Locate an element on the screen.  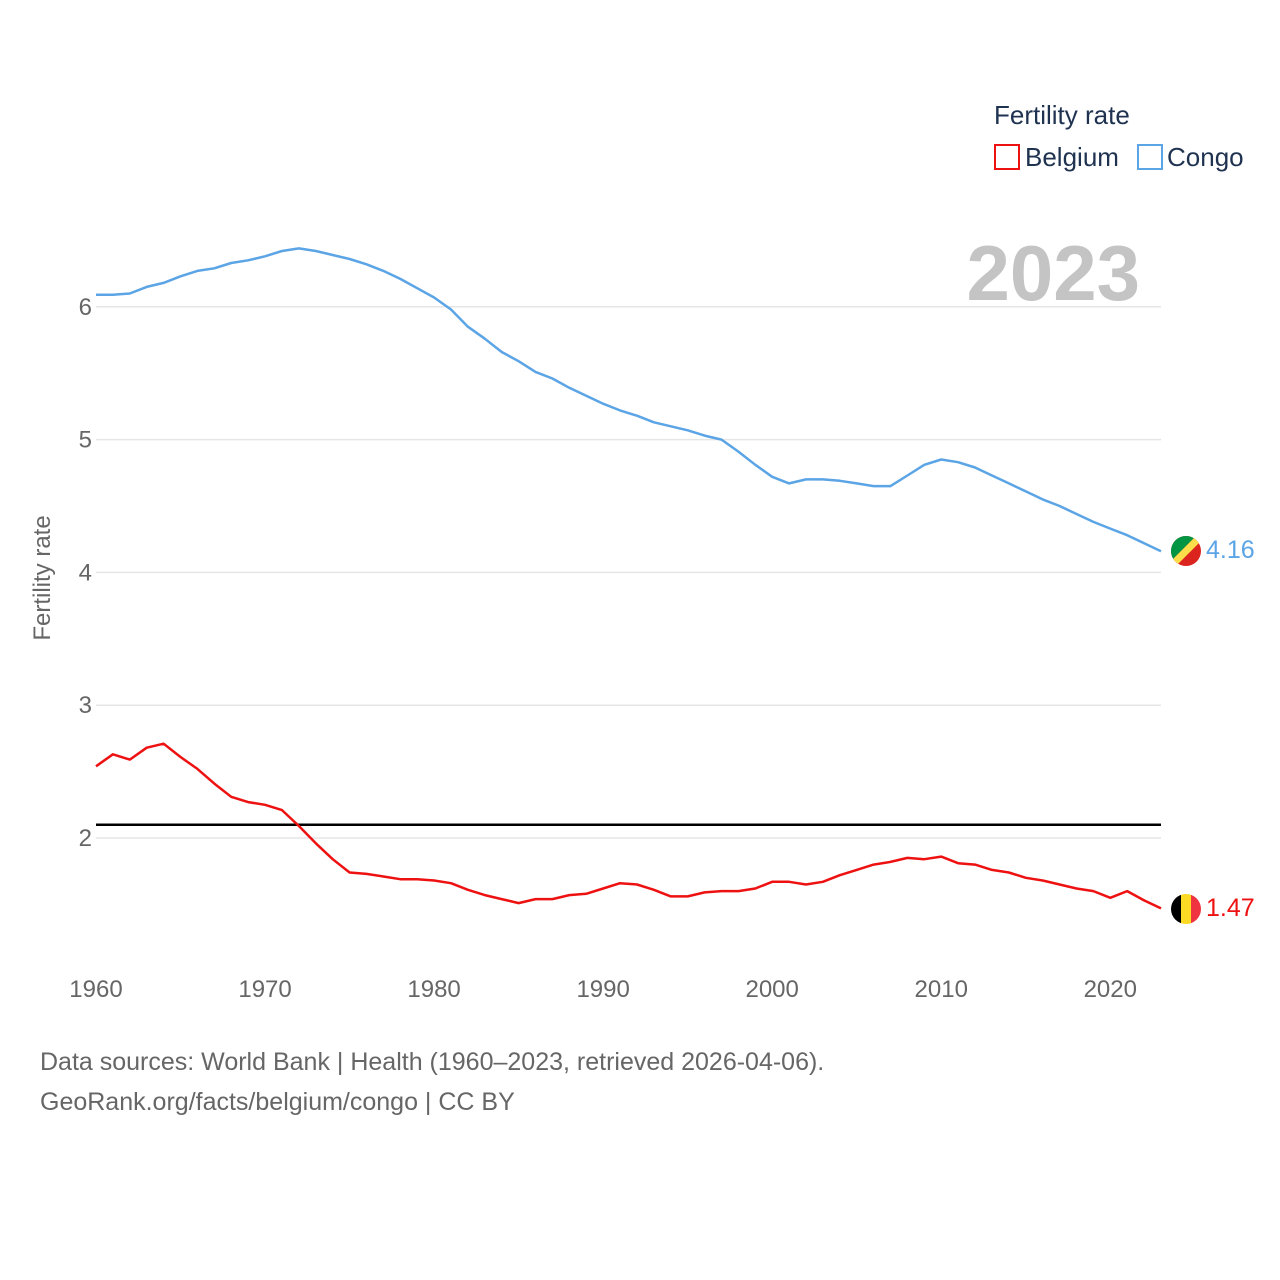
y-tick-label: 5 is located at coordinates (85, 440).